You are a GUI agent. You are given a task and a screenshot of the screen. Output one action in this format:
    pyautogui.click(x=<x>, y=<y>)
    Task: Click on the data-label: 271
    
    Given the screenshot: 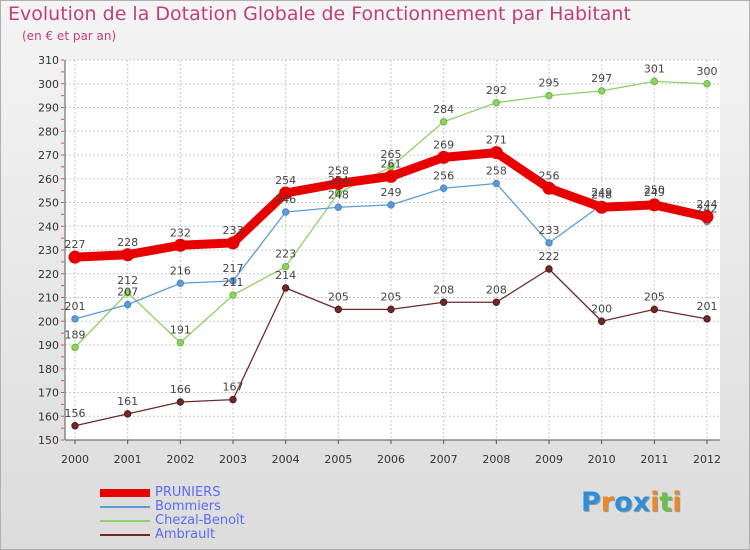 What is the action you would take?
    pyautogui.click(x=496, y=140)
    